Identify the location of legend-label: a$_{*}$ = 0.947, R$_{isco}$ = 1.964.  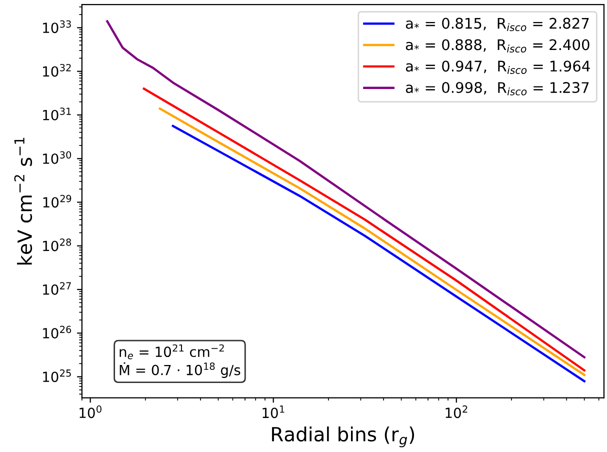
(498, 67).